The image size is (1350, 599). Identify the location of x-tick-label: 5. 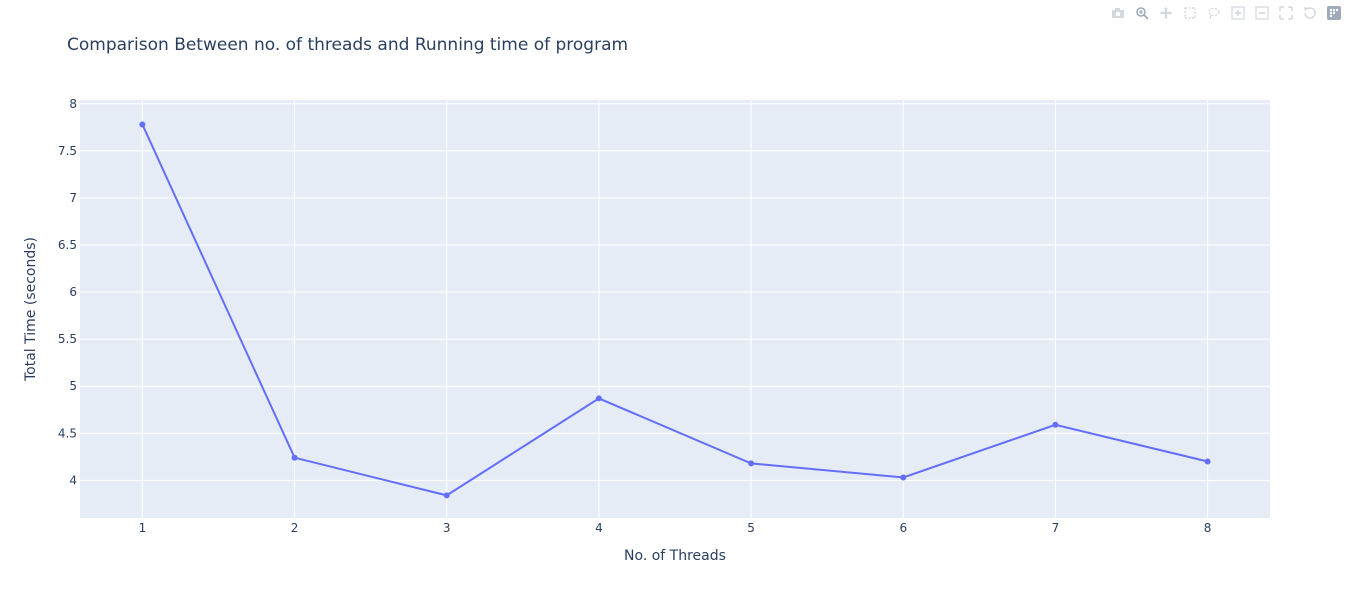
(751, 528).